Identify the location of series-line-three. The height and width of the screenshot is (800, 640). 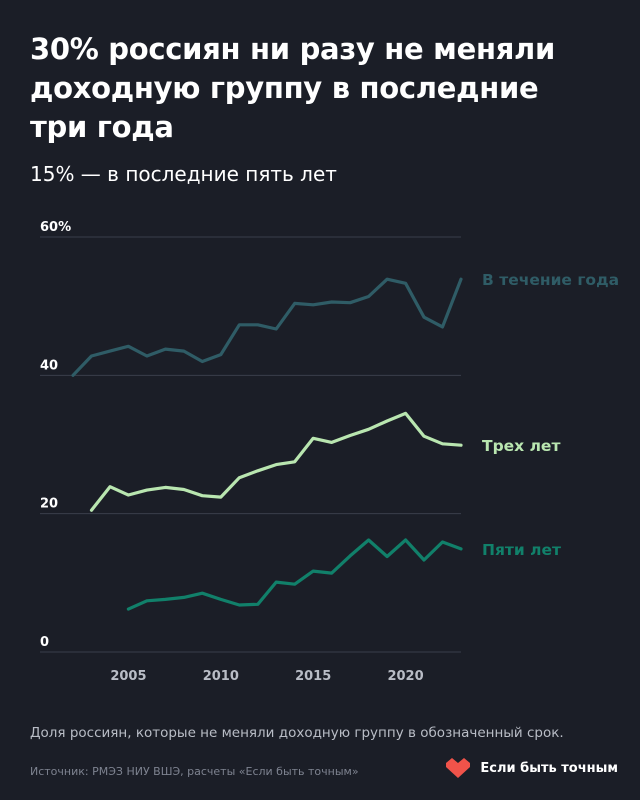
(276, 461).